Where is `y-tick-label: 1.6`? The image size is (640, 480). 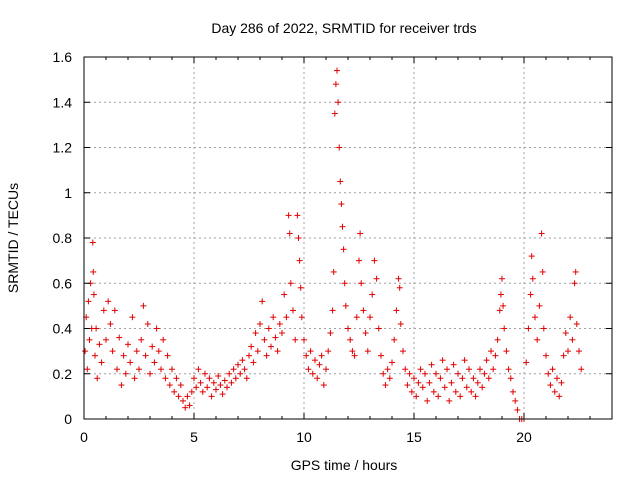
y-tick-label: 1.6 is located at coordinates (63, 57).